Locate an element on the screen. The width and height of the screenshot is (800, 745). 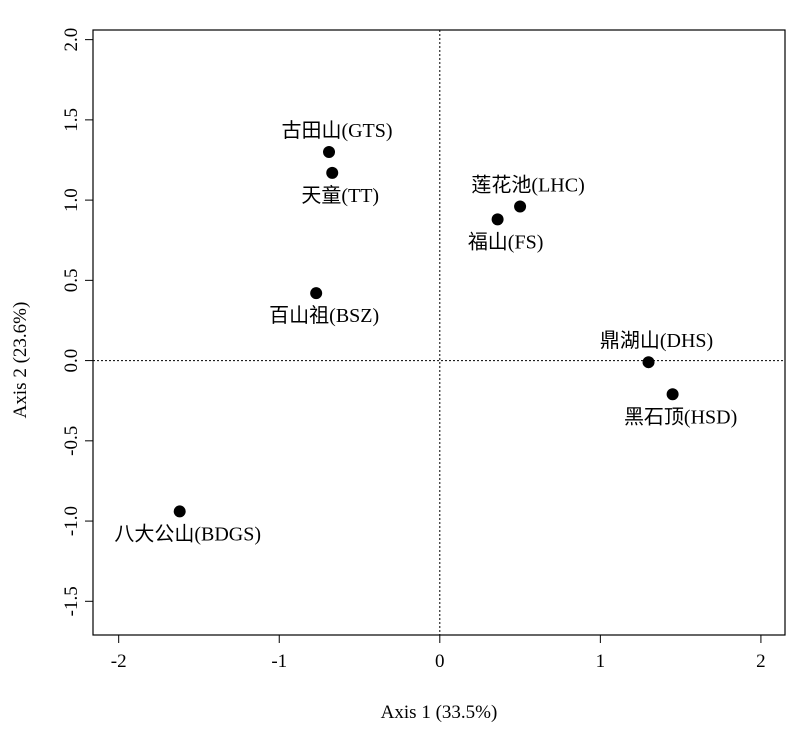
point-label: 福山(FS) is located at coordinates (506, 241).